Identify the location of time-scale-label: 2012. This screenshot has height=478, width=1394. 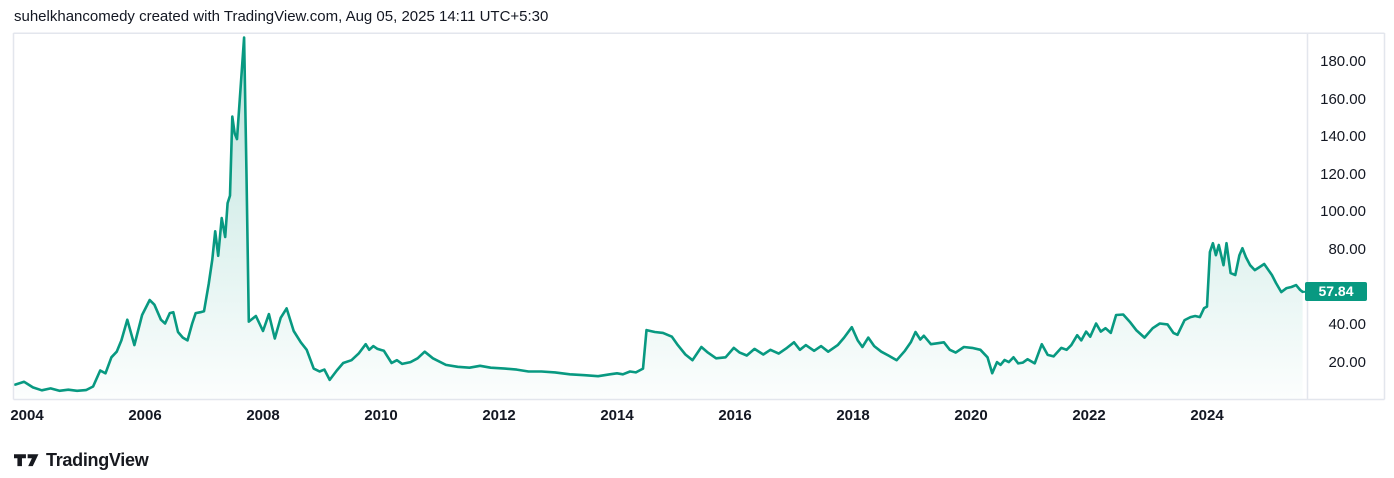
(499, 415).